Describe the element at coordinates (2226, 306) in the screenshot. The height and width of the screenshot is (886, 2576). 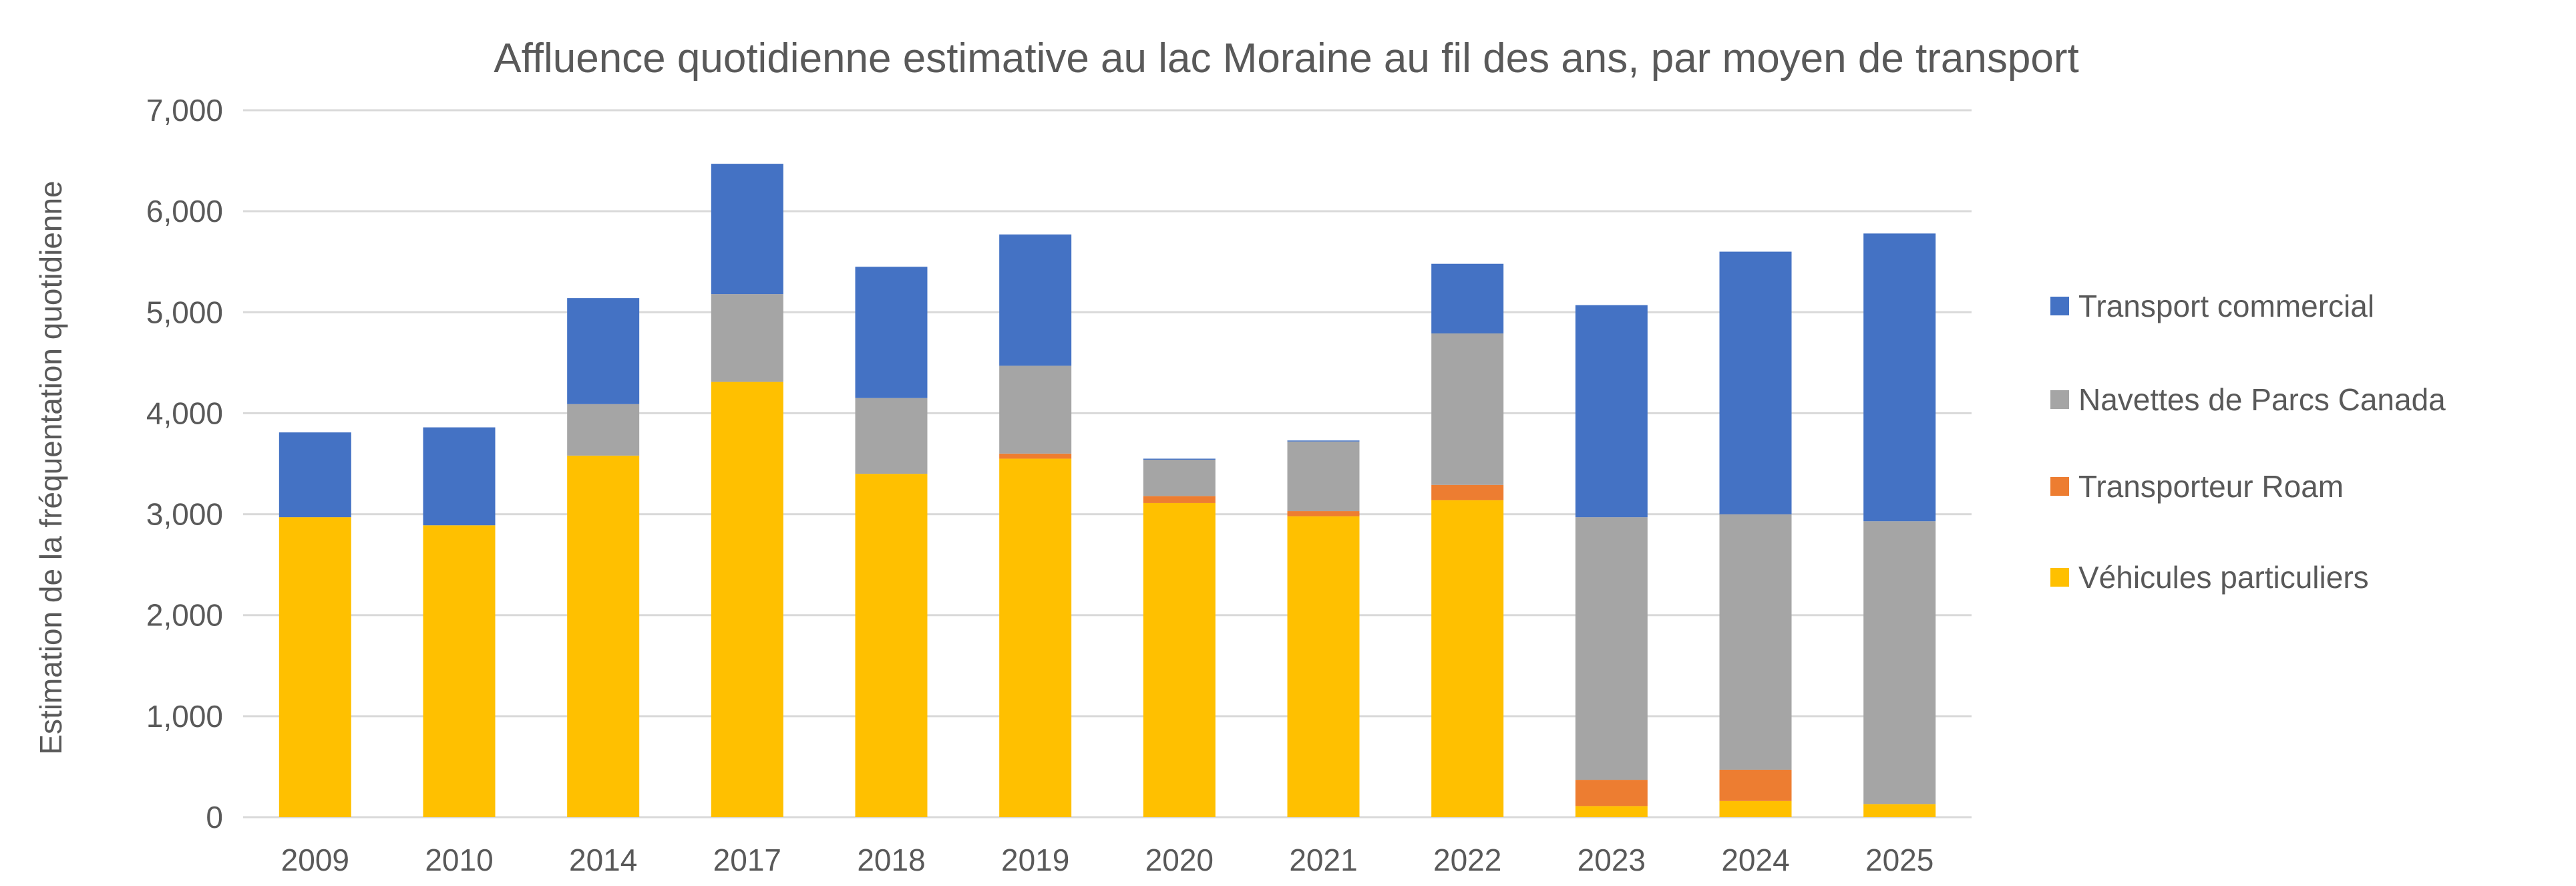
I see `legend-label: Transport commercial` at that location.